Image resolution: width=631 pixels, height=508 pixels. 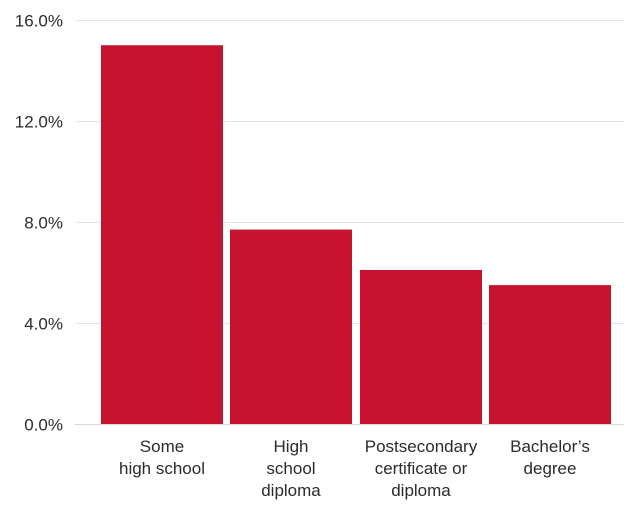 I want to click on x-category-label-line: degree, so click(x=550, y=468).